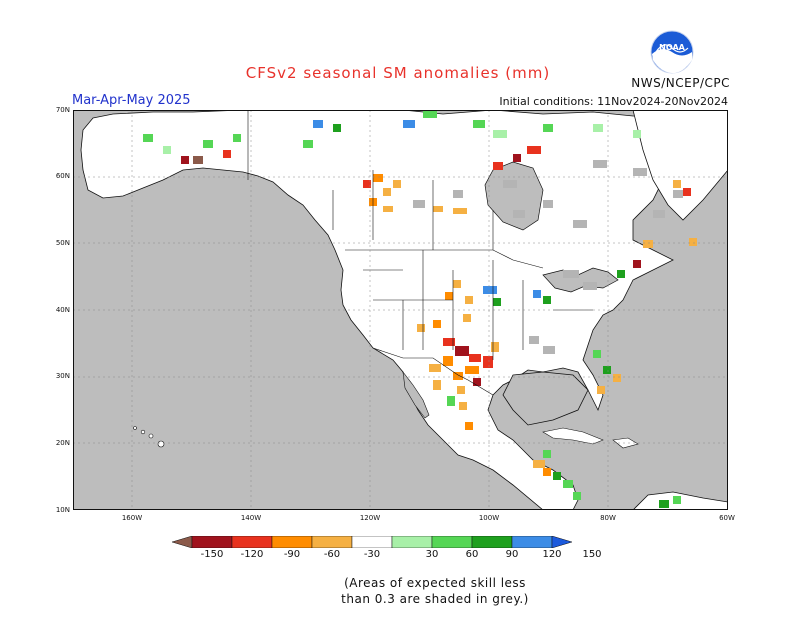  I want to click on skill-note-line2: than 0.3 are shaded in grey.), so click(435, 599).